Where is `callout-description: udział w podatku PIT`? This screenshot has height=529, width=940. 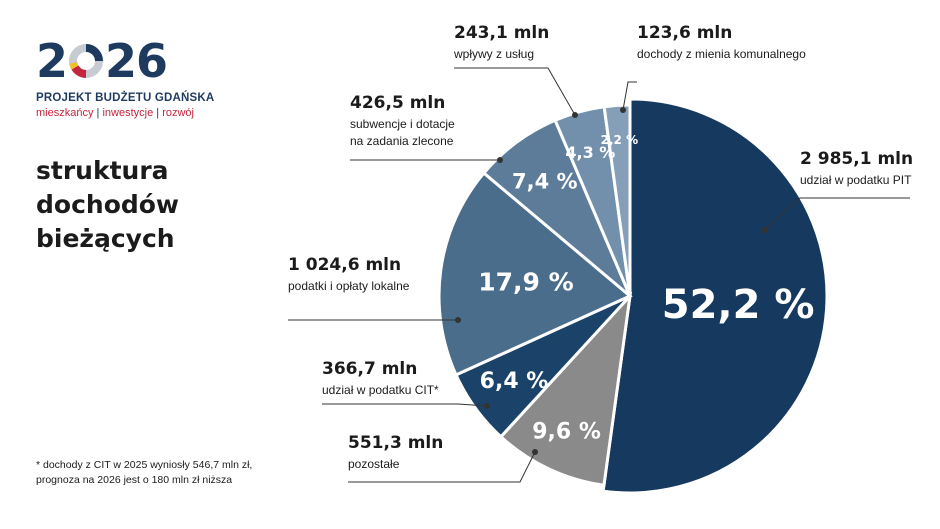 callout-description: udział w podatku PIT is located at coordinates (856, 180).